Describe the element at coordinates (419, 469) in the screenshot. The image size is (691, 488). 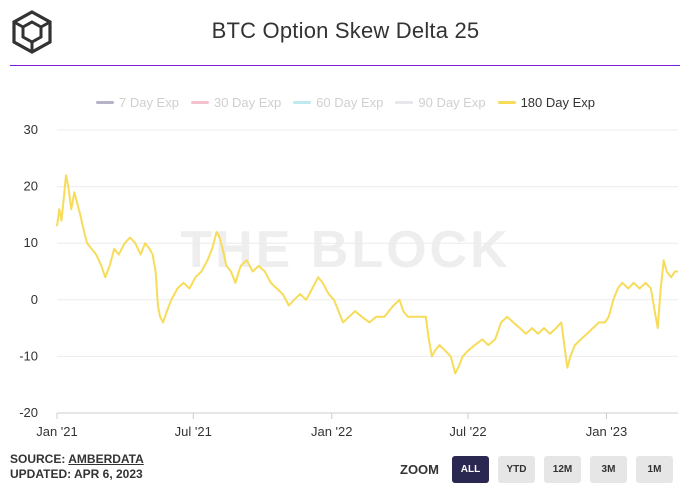
I see `zoom-label: ZOOM` at that location.